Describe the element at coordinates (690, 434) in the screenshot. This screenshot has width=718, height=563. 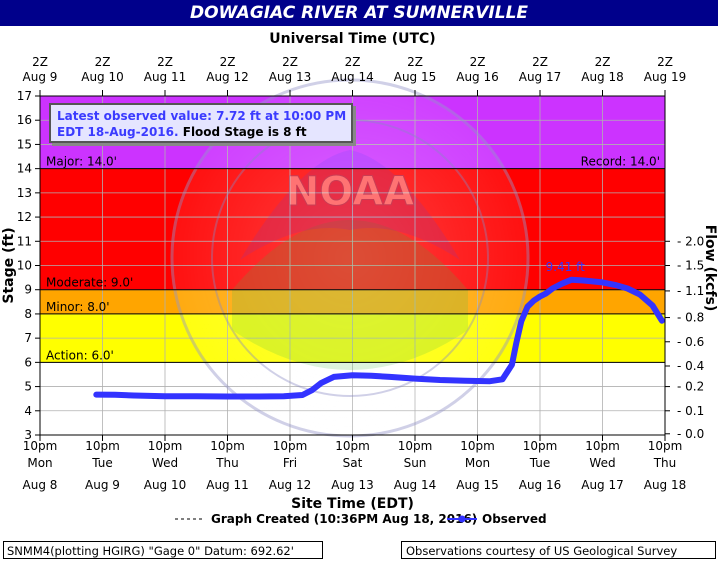
I see `y2tick-label-0: - 0.0` at that location.